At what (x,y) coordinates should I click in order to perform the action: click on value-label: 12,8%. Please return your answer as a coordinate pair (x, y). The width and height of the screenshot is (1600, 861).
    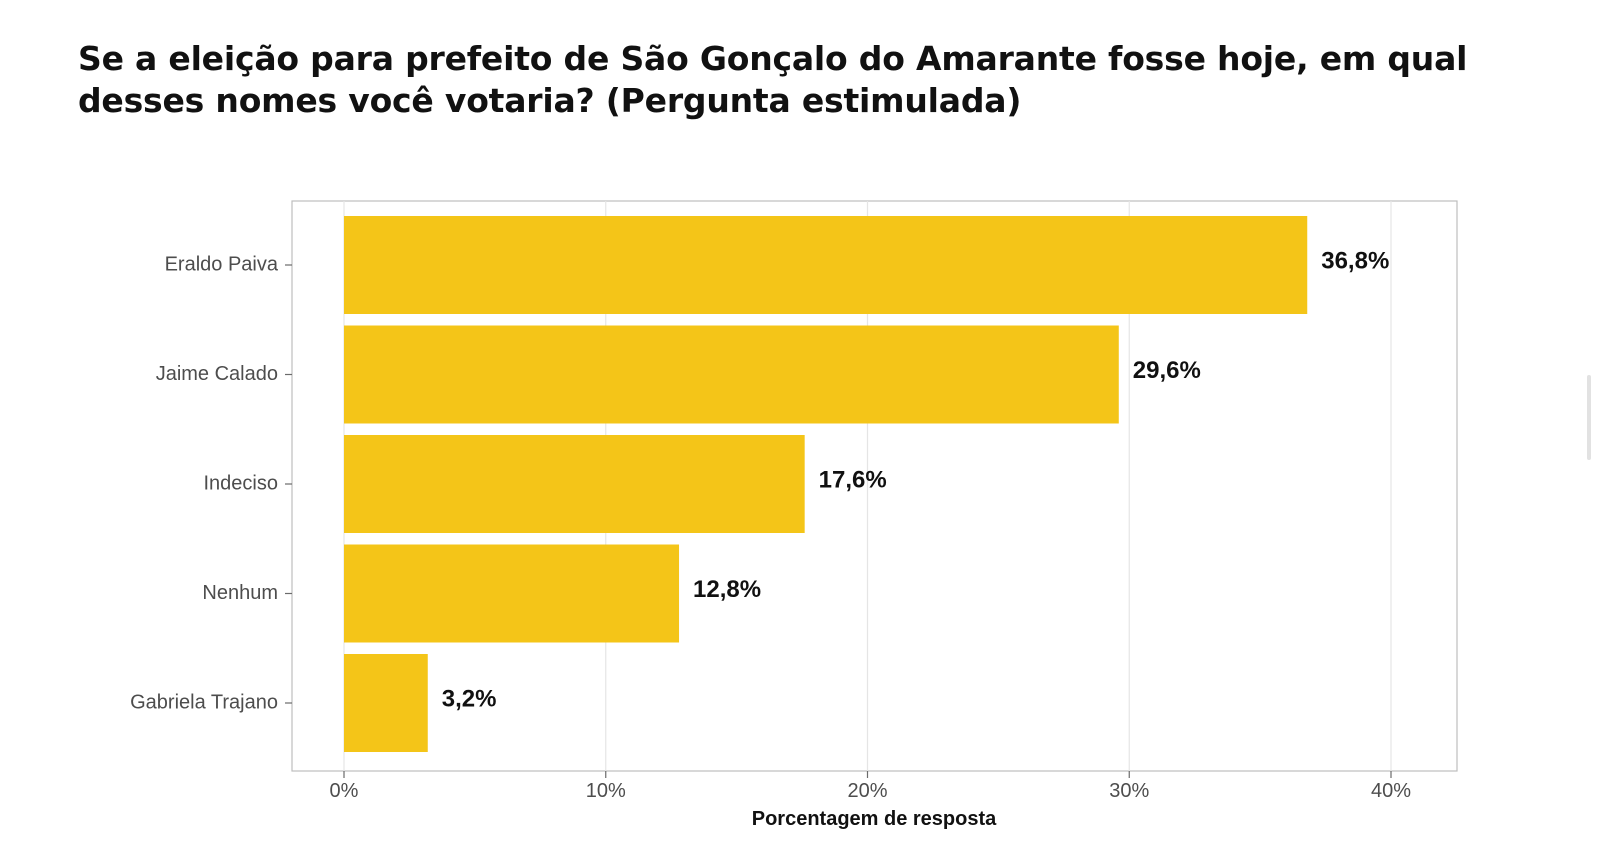
    Looking at the image, I should click on (727, 589).